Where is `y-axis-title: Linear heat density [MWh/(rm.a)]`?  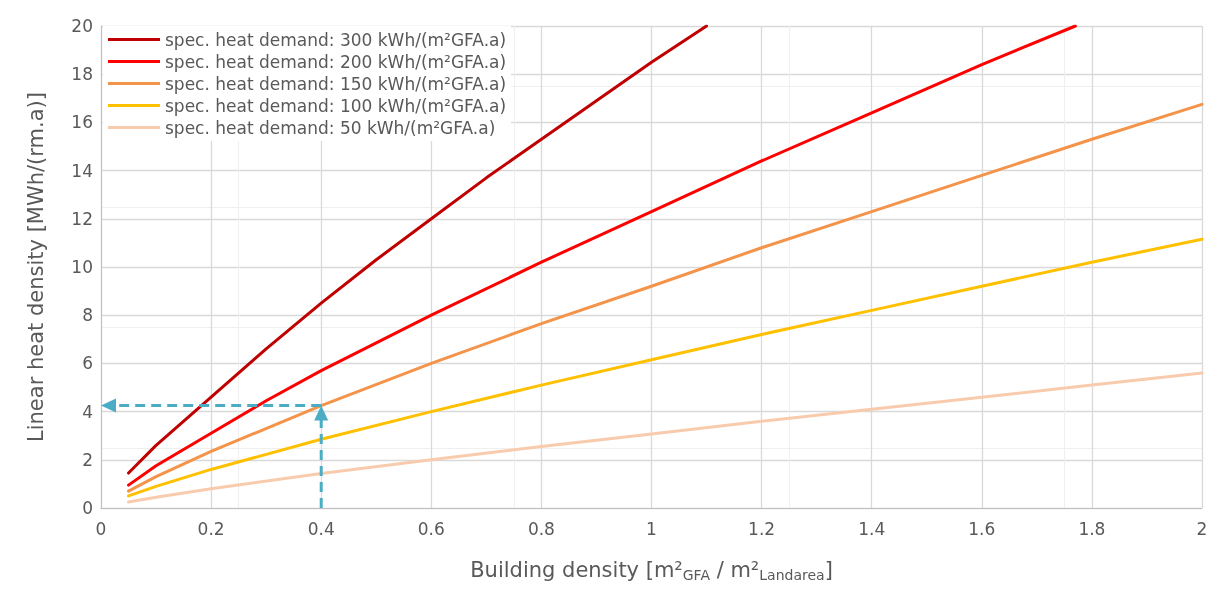
y-axis-title: Linear heat density [MWh/(rm.a)] is located at coordinates (35, 267).